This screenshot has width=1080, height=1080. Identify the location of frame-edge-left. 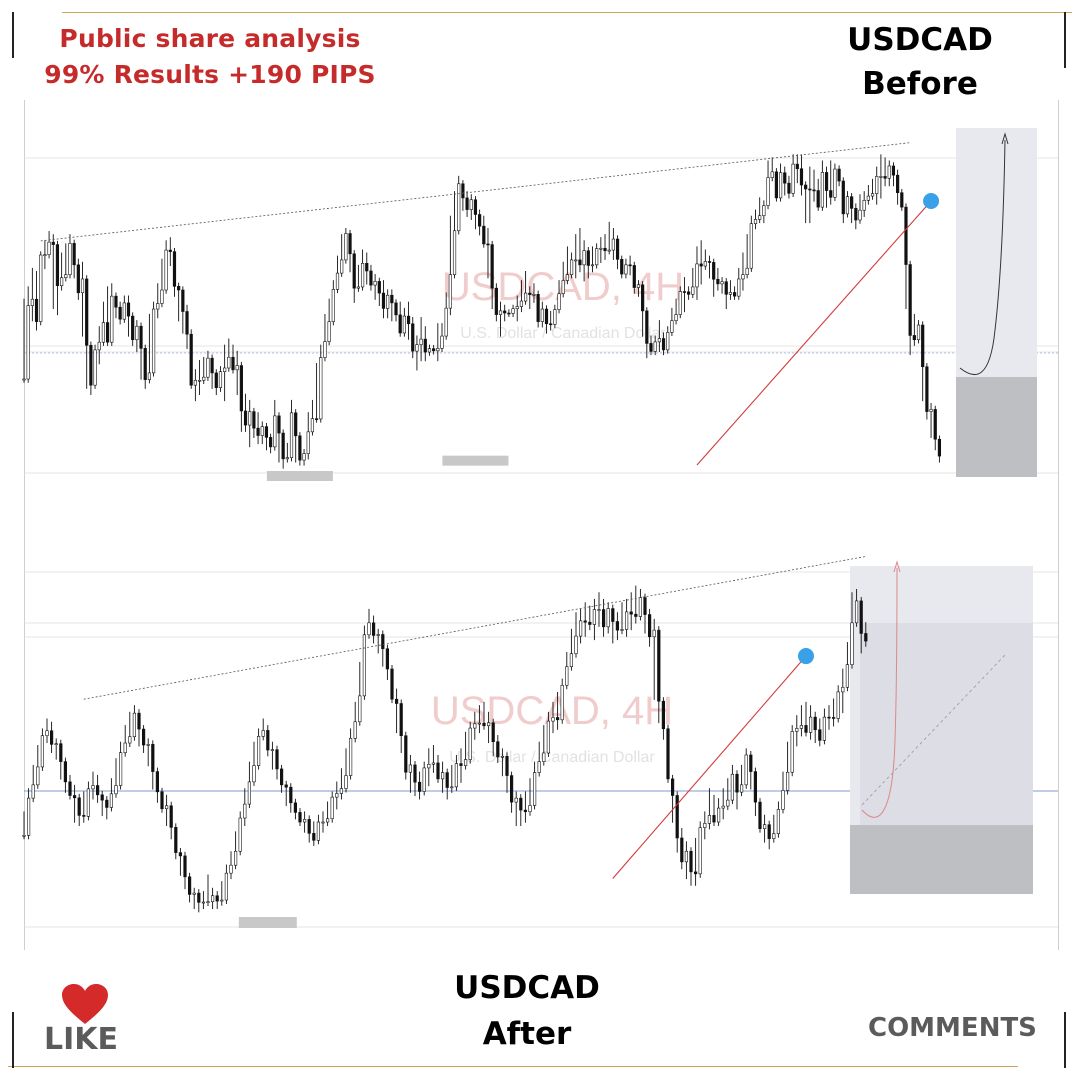
(24, 525).